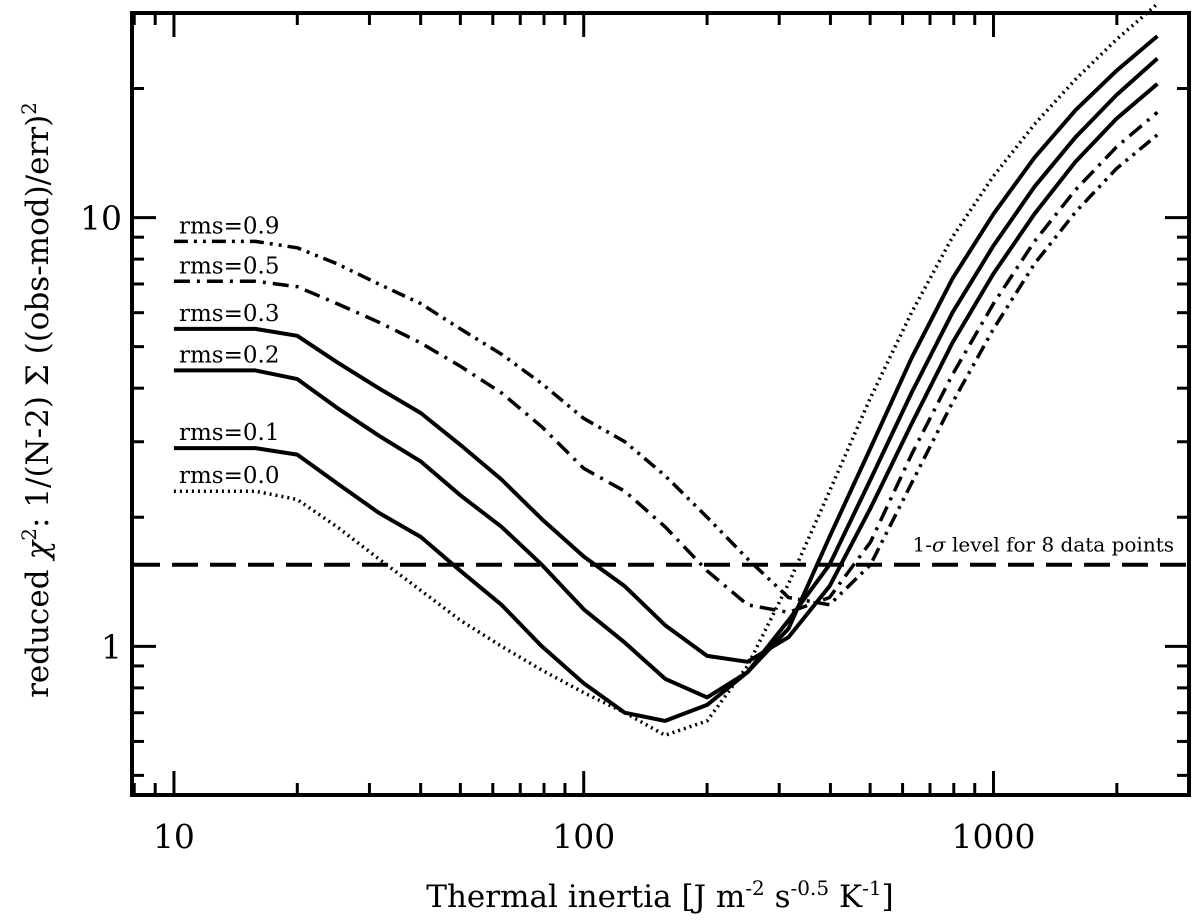 This screenshot has width=1200, height=922. I want to click on reference-line-group: 1-σ level for 8 data points, so click(660, 550).